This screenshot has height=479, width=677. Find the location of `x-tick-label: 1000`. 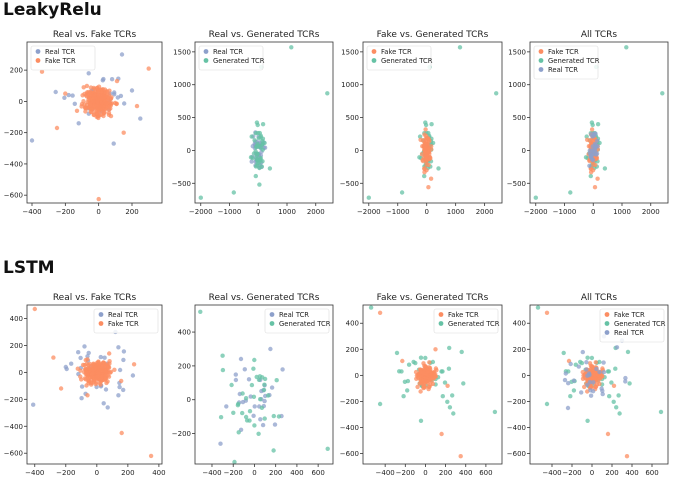

x-tick-label: 1000 is located at coordinates (622, 212).